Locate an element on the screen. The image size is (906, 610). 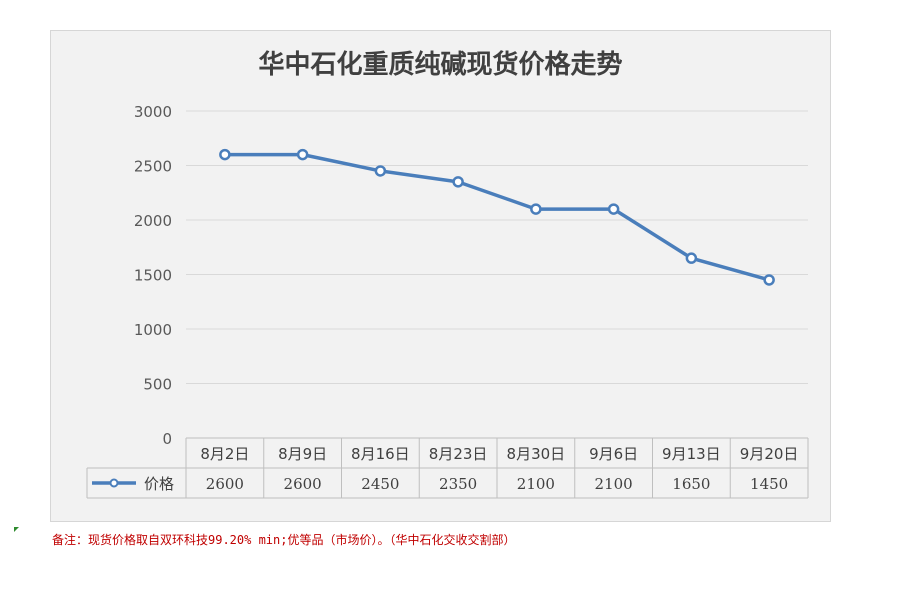
legend-label: 价格 is located at coordinates (159, 484).